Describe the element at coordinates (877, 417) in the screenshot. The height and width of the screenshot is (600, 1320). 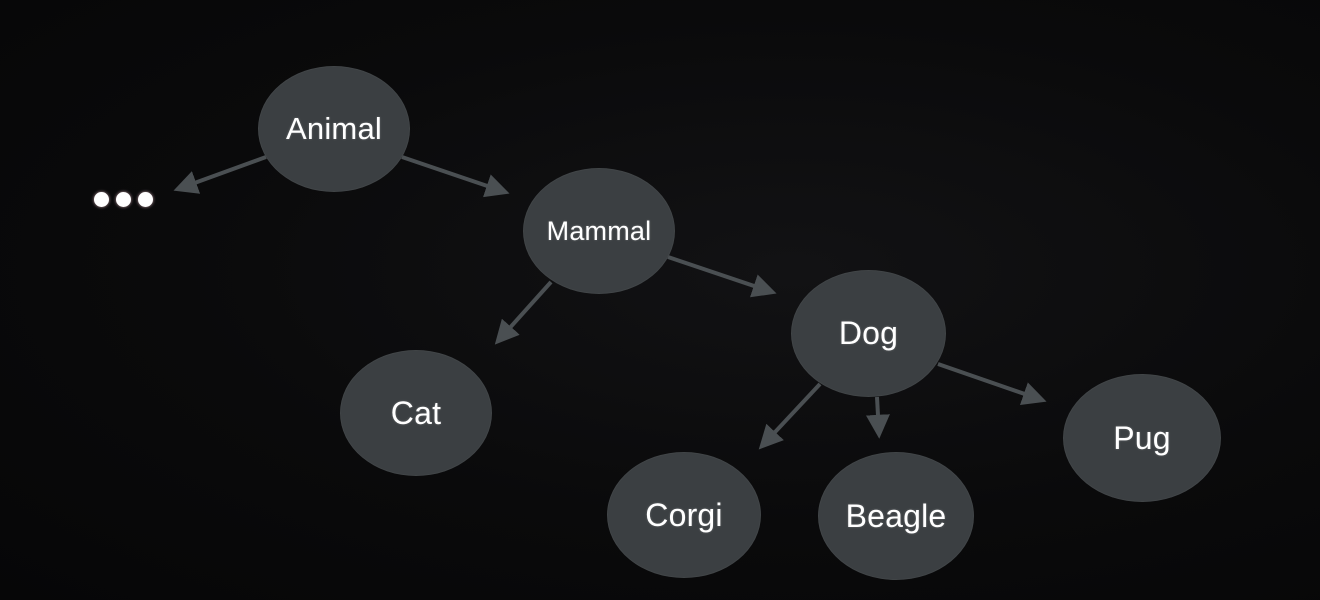
I see `edge-dog-beagle` at that location.